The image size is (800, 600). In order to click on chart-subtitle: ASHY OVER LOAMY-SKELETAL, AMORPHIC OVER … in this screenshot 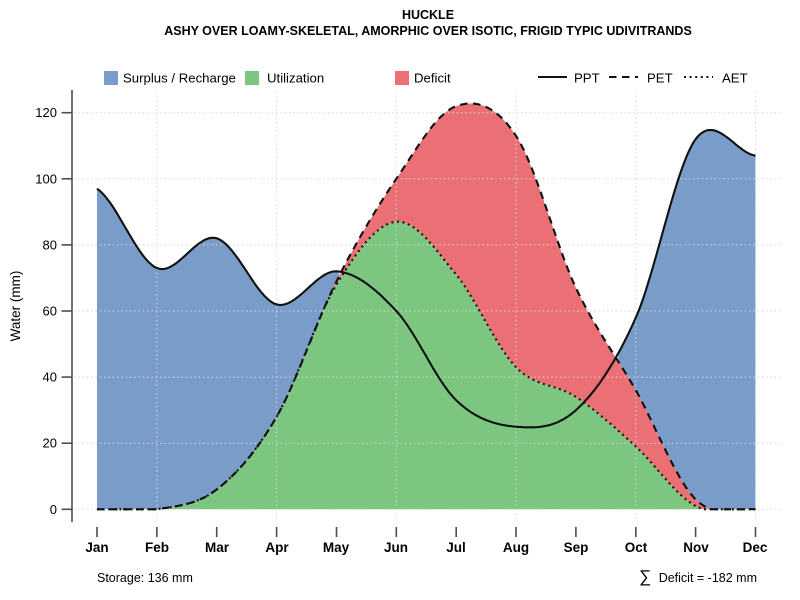, I will do `click(428, 31)`.